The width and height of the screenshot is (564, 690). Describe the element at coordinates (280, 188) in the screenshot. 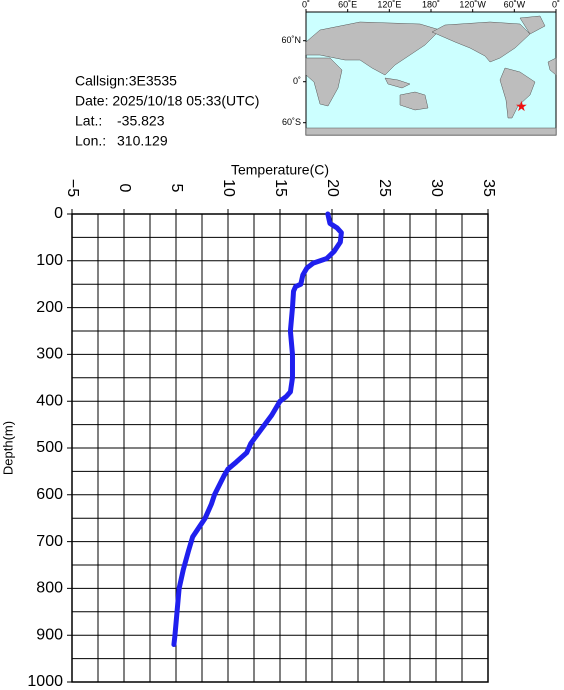

I see `x-tick-label: 15` at that location.